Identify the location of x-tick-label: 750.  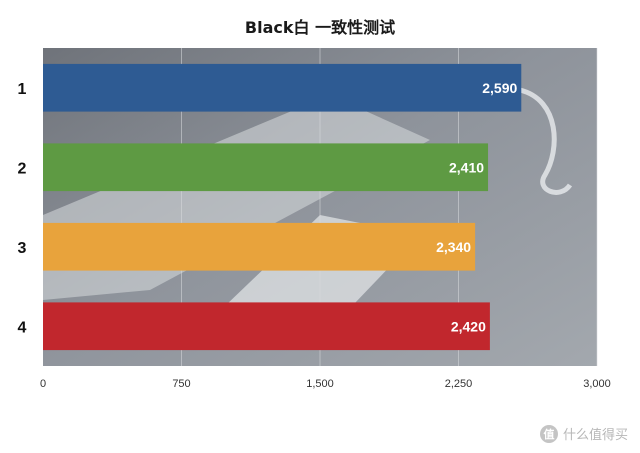
(181, 384).